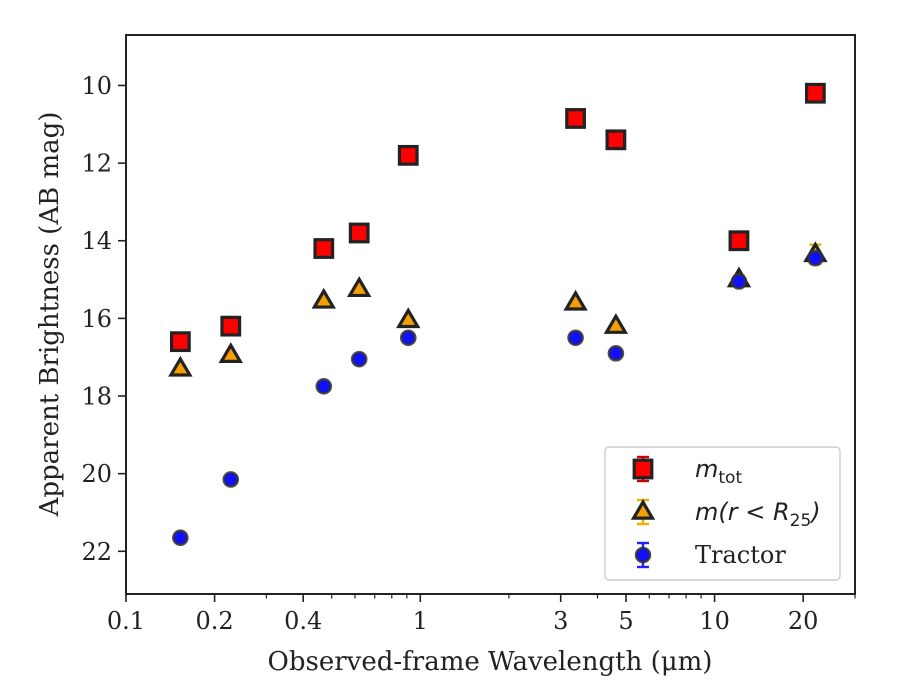  Describe the element at coordinates (718, 471) in the screenshot. I see `legend-label: mtot` at that location.